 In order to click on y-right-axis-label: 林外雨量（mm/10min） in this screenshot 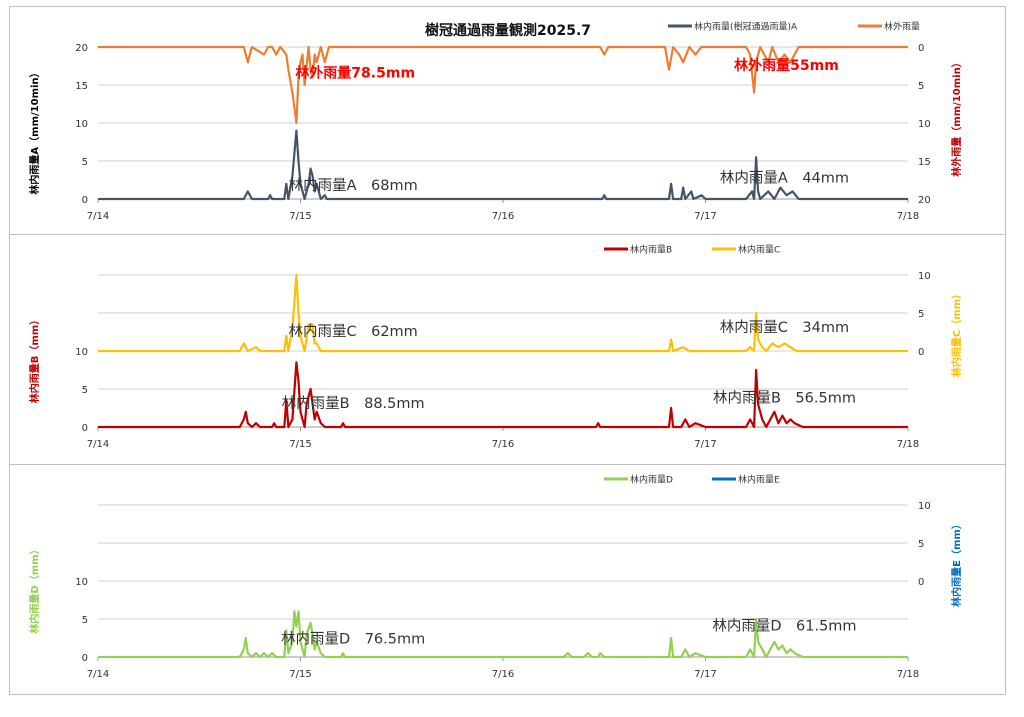, I will do `click(956, 116)`.